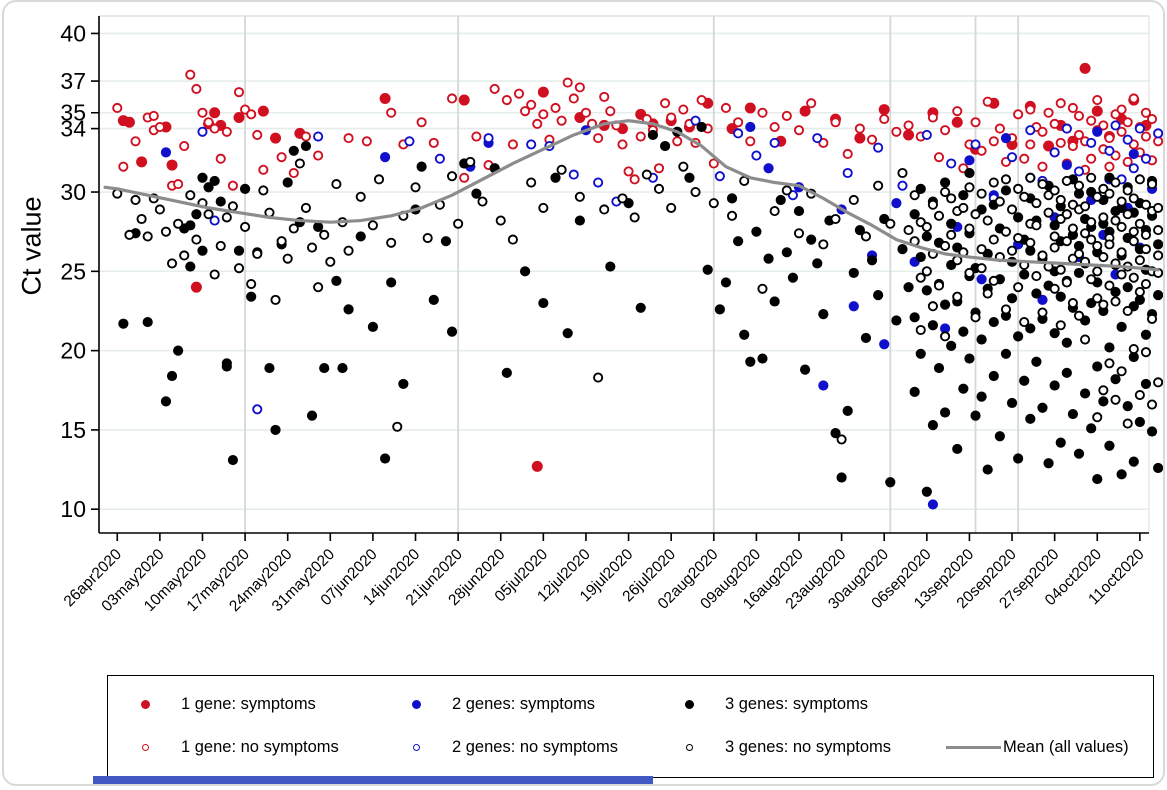  I want to click on legend-item: 2 genes: no symptoms, so click(515, 747).